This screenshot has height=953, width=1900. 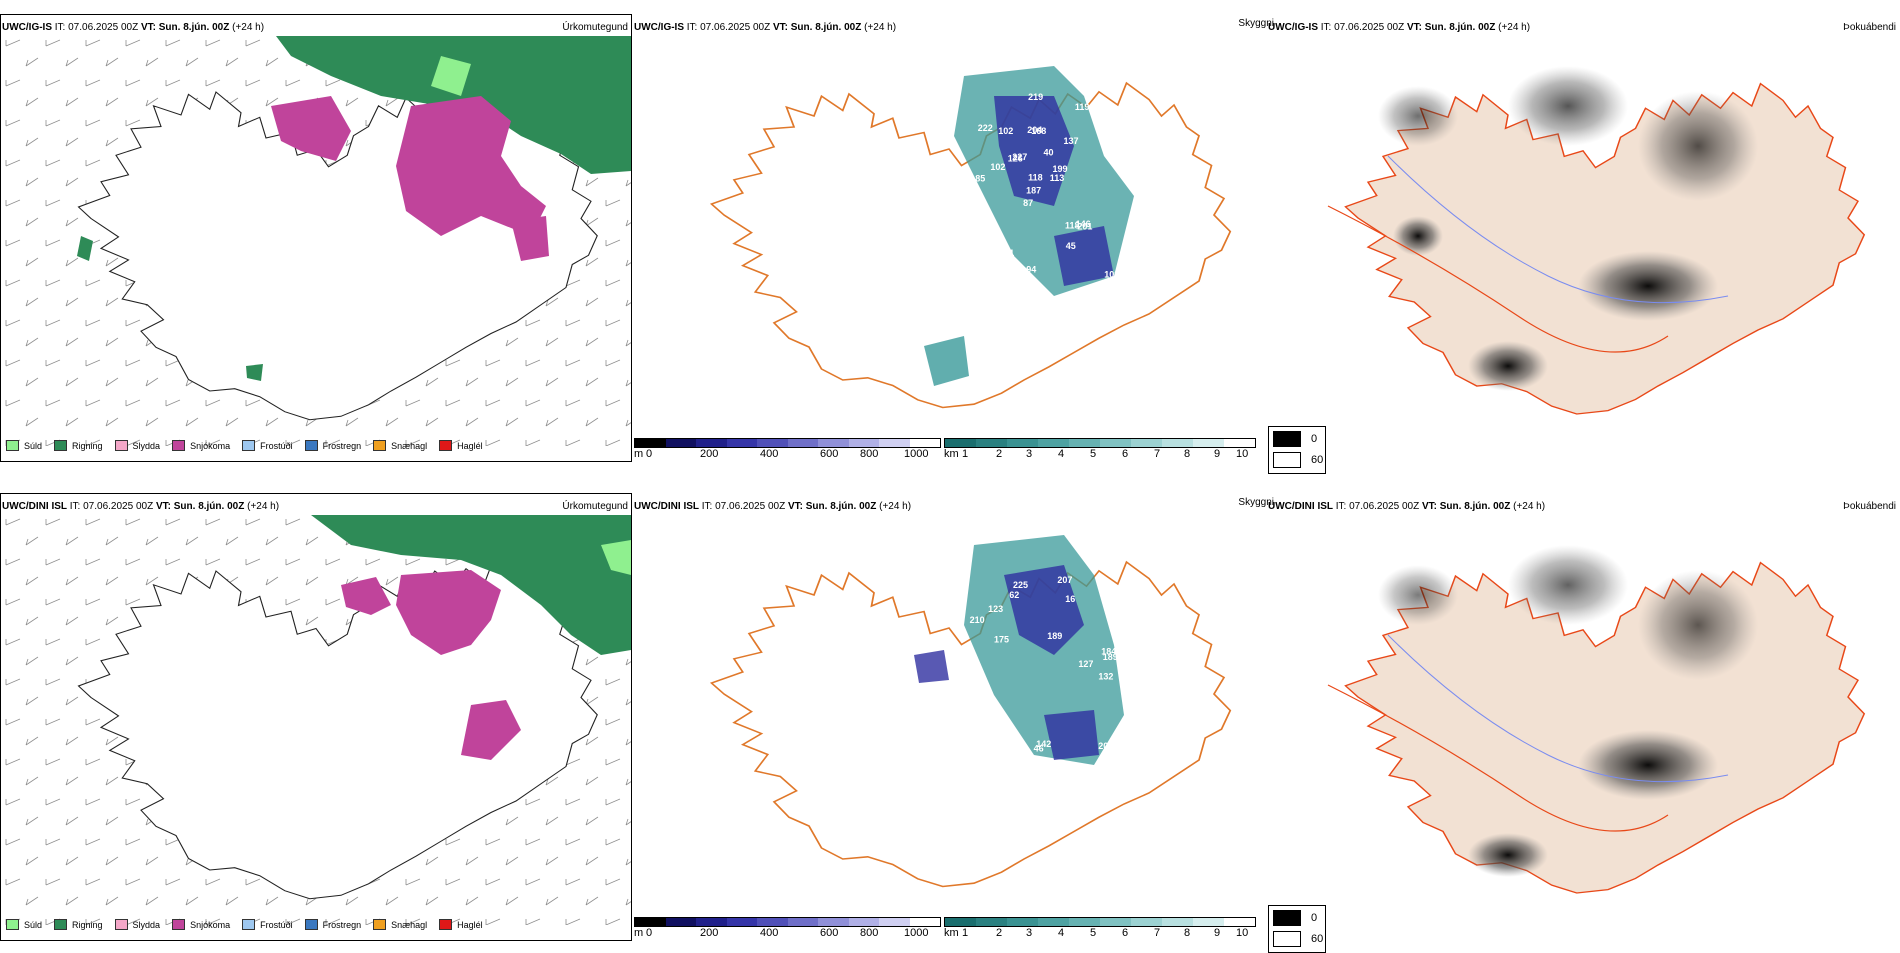 I want to click on cloud-base-value: 45, so click(x=1071, y=246).